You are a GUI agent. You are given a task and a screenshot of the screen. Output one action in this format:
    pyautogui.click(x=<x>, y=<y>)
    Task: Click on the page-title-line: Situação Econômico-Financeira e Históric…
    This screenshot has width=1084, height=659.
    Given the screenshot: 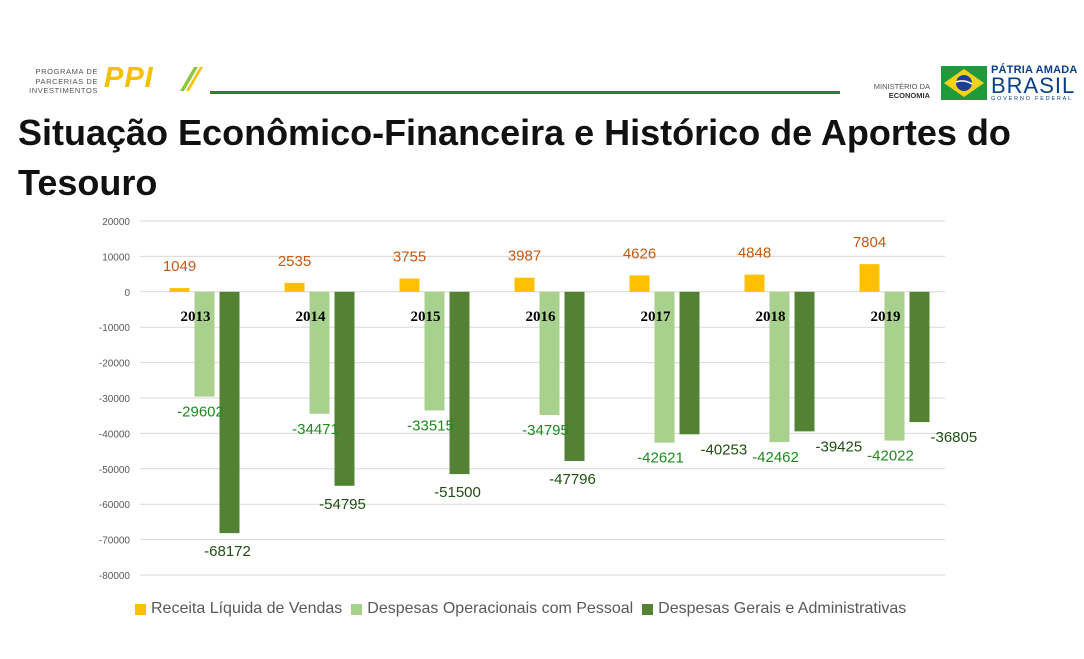 What is the action you would take?
    pyautogui.click(x=514, y=132)
    